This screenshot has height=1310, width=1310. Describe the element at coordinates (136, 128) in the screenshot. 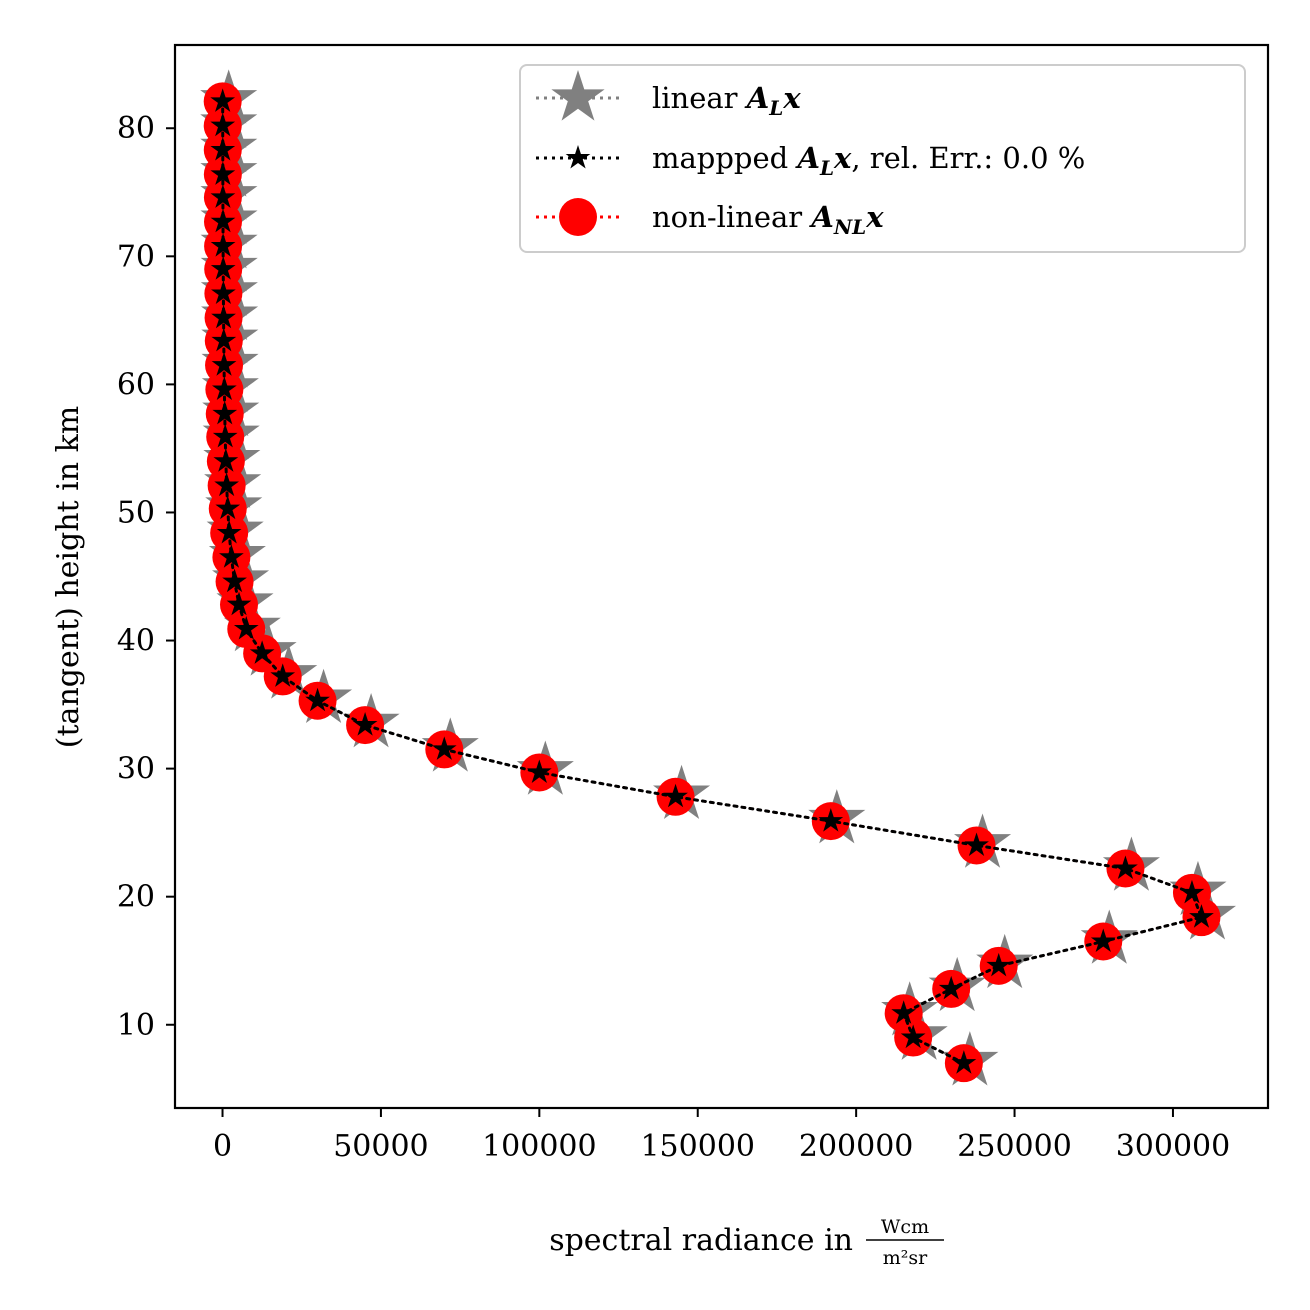

I see `y-tick-label: 80` at that location.